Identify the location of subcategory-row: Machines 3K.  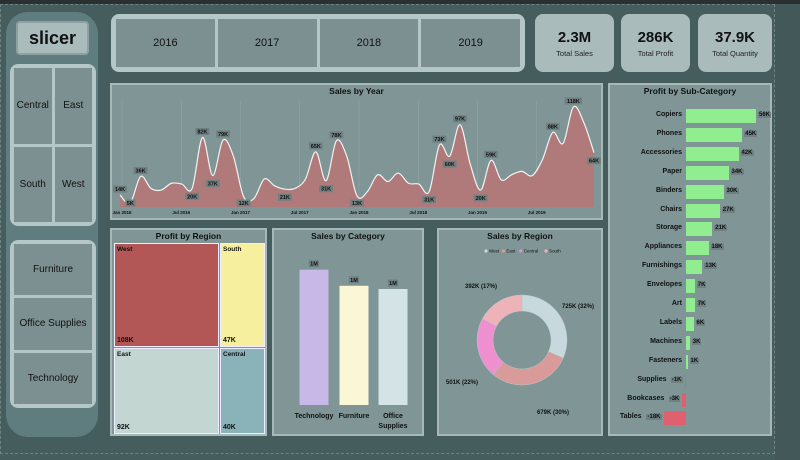
(690, 342).